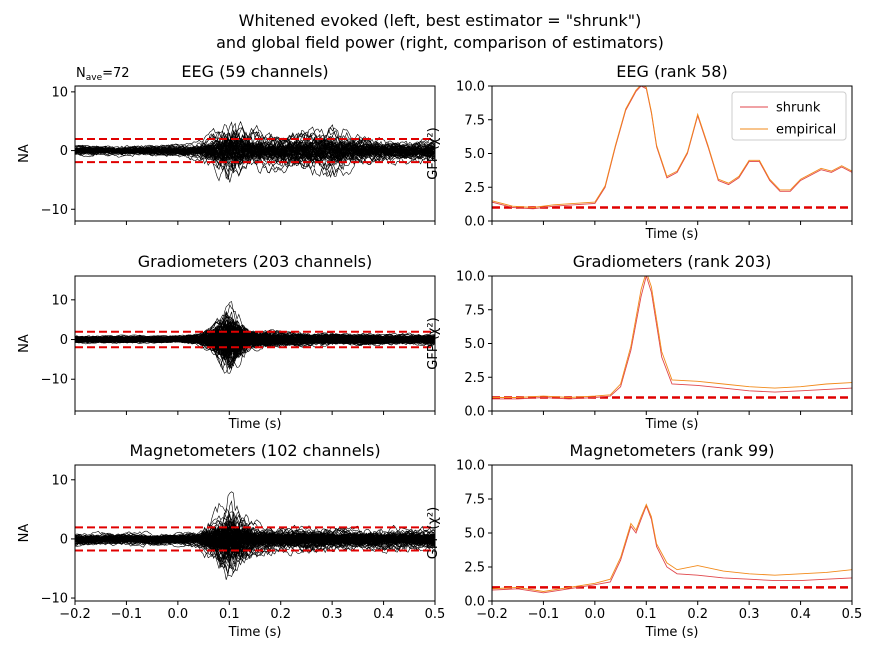 This screenshot has width=880, height=660. I want to click on legend-label-empirical: empirical, so click(806, 130).